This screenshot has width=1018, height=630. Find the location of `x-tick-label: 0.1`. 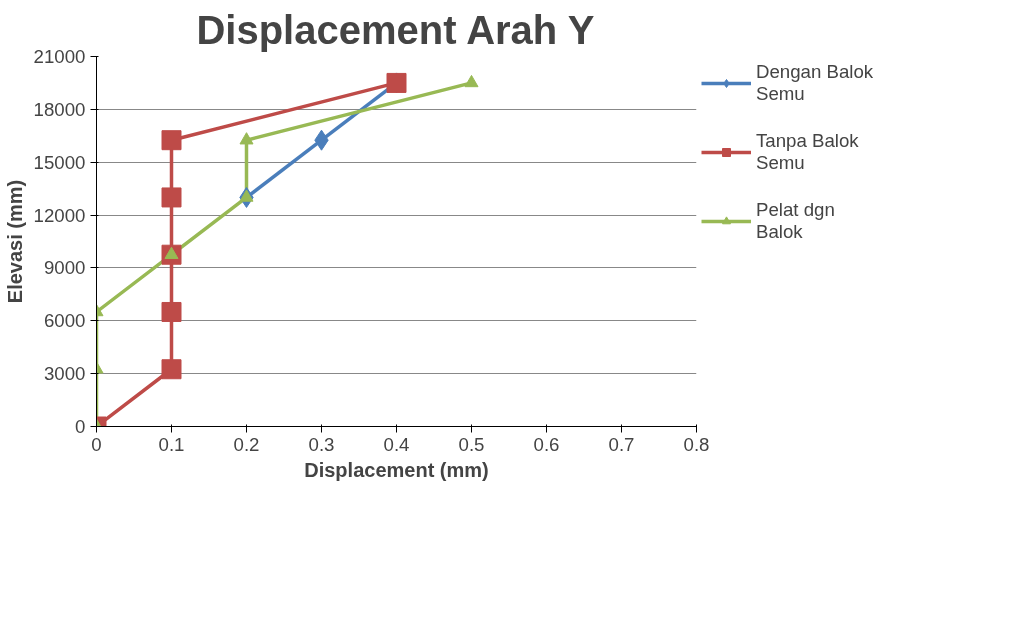

x-tick-label: 0.1 is located at coordinates (171, 444).